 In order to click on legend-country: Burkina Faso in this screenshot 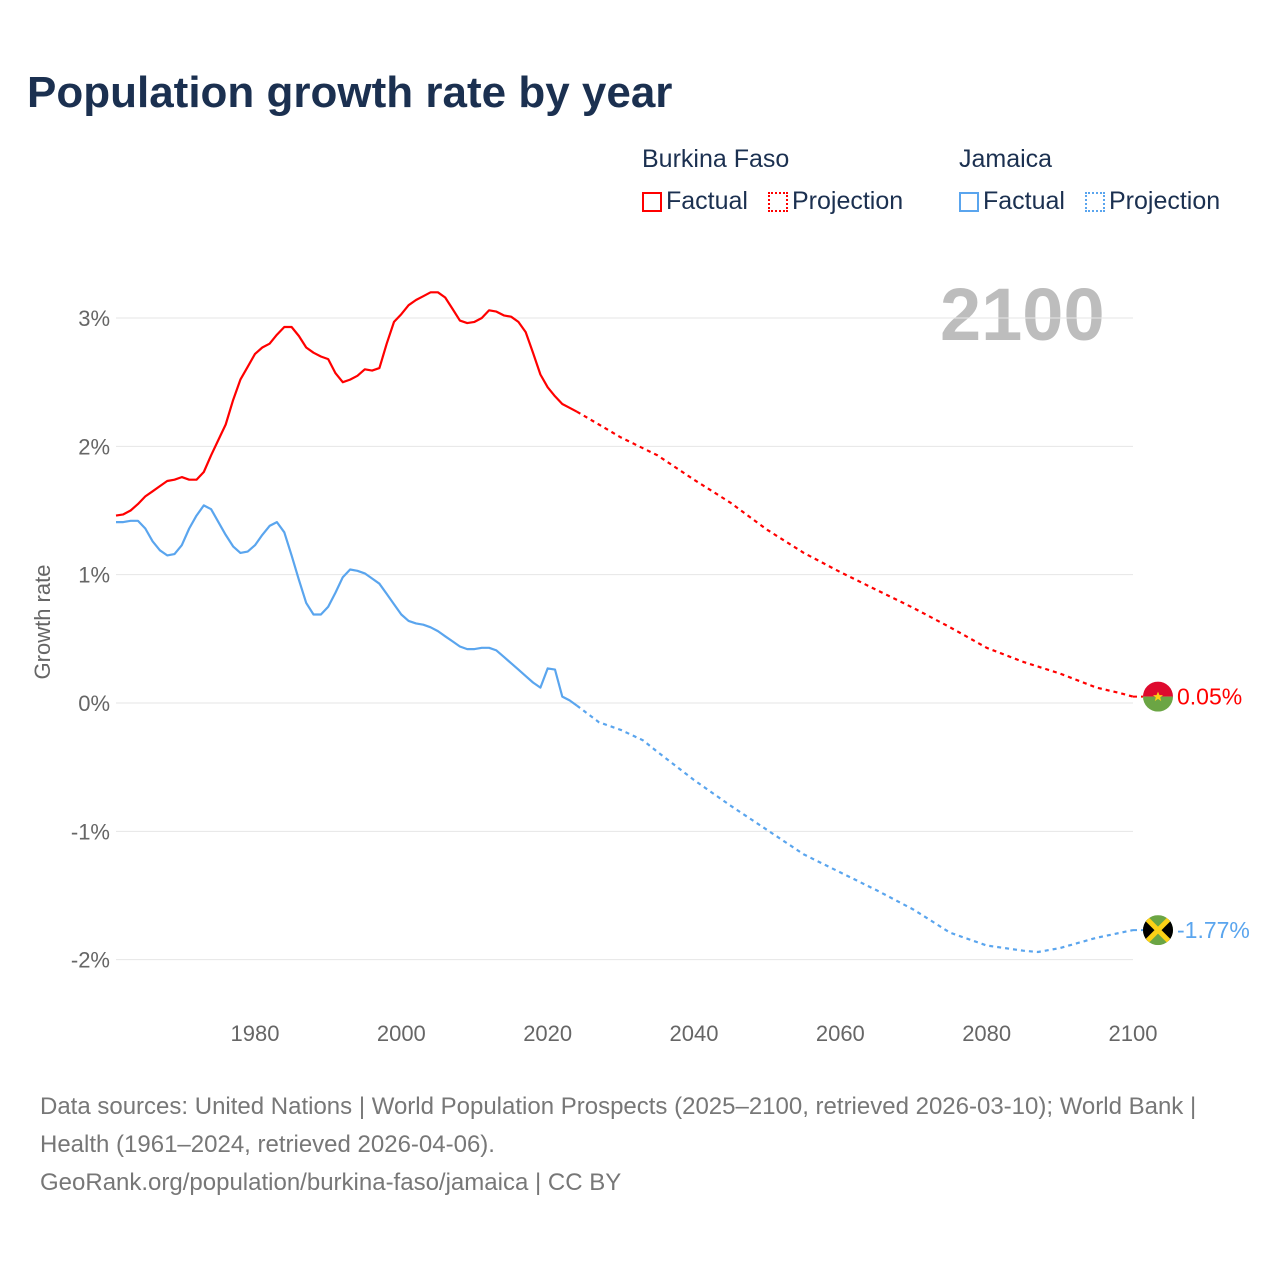, I will do `click(716, 159)`.